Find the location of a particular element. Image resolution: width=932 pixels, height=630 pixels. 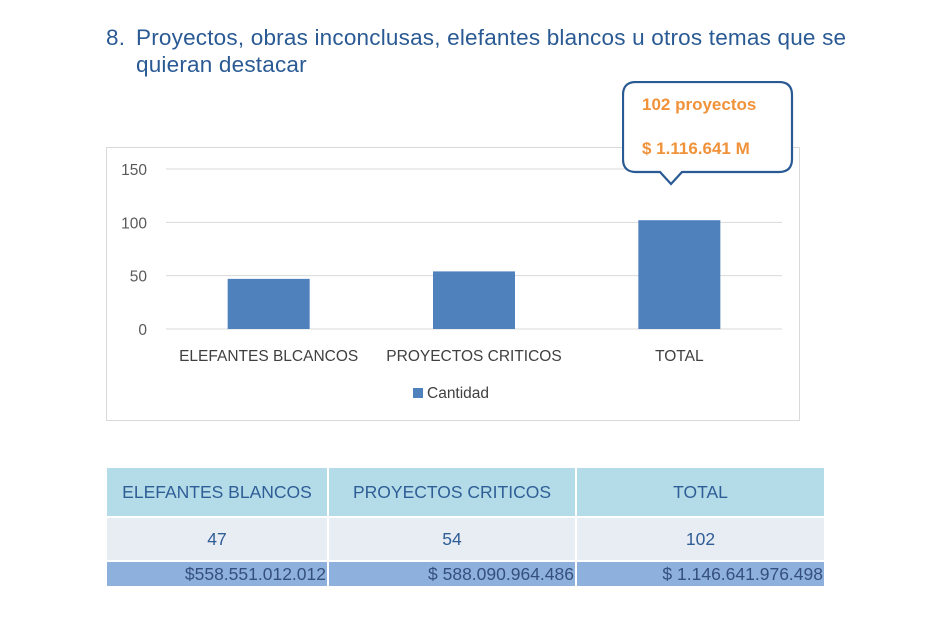

header-total: TOTAL is located at coordinates (700, 493).